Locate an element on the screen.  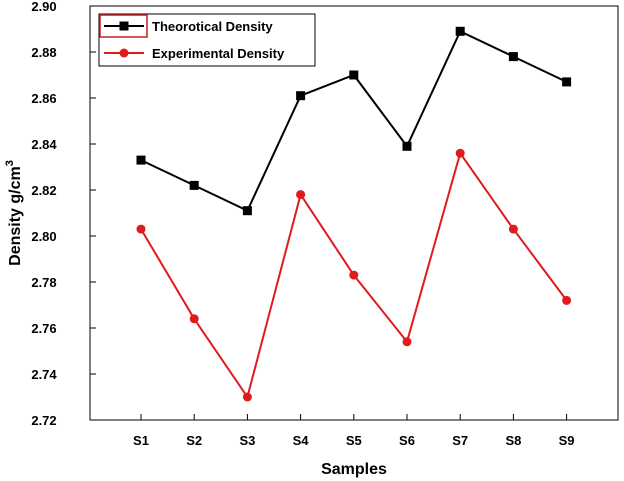
theoretical-point-S3 is located at coordinates (247, 211).